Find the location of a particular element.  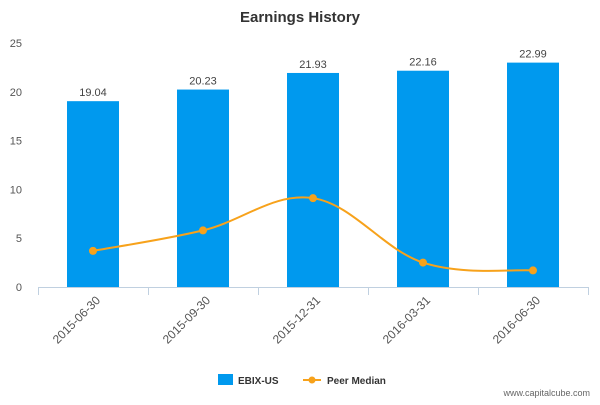

legend-label-peer: Peer Median is located at coordinates (356, 381).